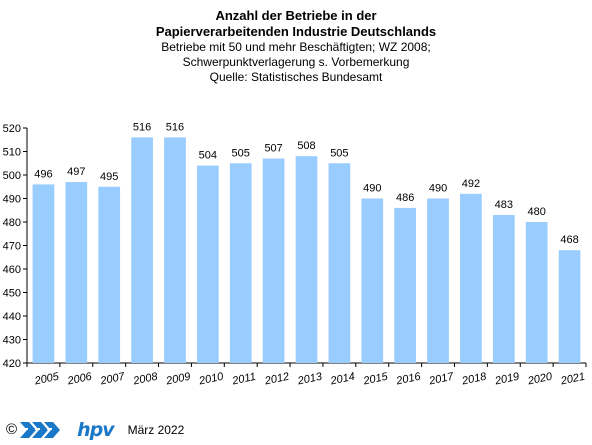 The height and width of the screenshot is (445, 592). I want to click on bar-2020, so click(536, 292).